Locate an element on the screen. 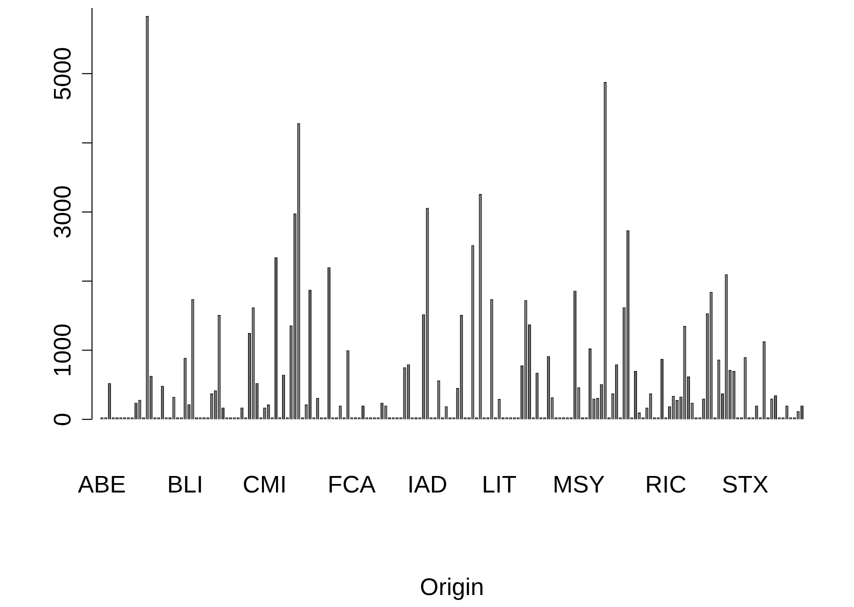 The width and height of the screenshot is (854, 607). x-tick-label: LIT is located at coordinates (499, 484).